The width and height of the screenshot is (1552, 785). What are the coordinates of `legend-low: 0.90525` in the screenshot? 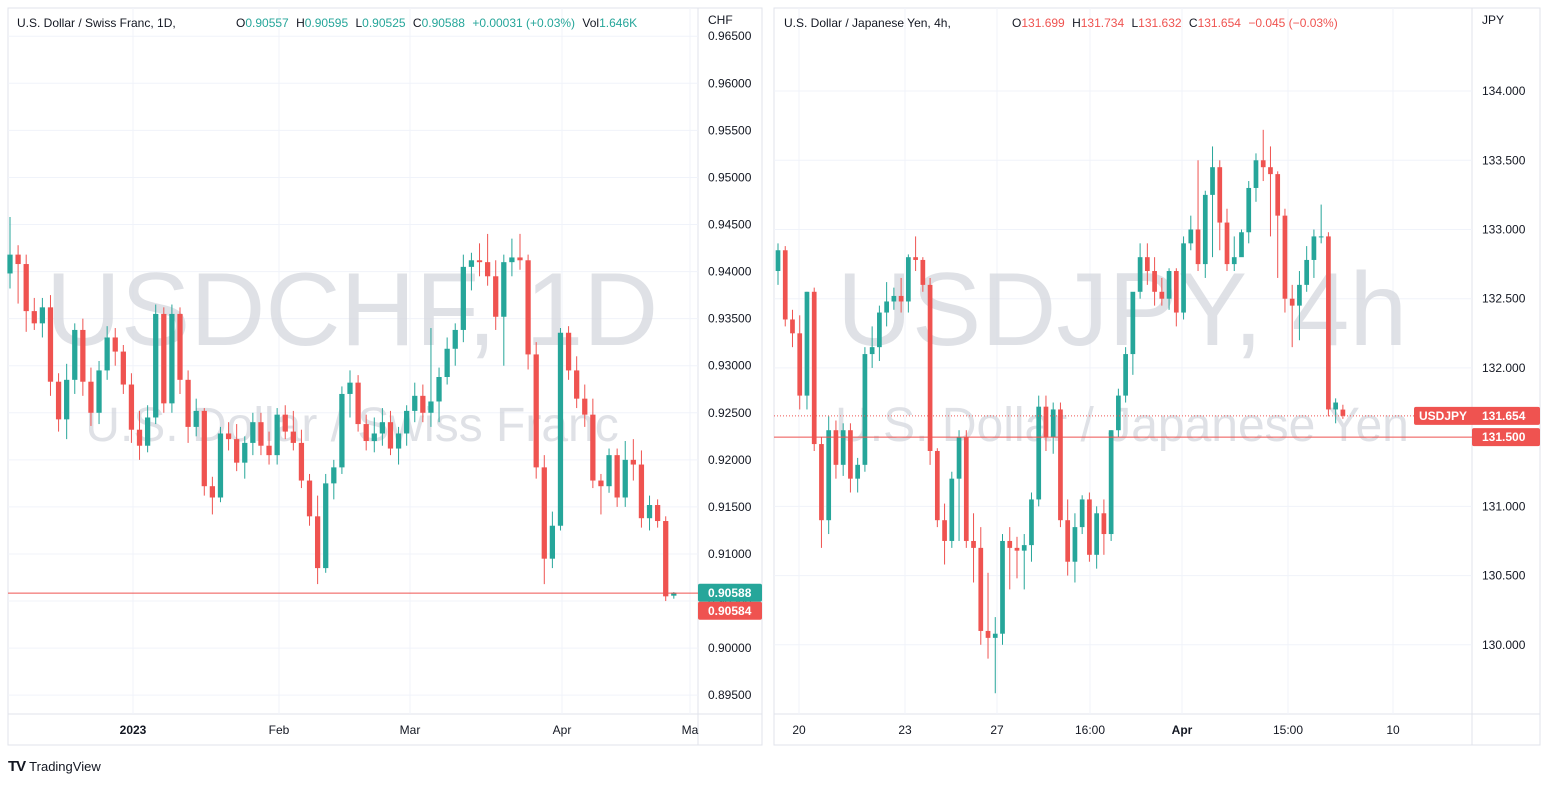 It's located at (384, 23).